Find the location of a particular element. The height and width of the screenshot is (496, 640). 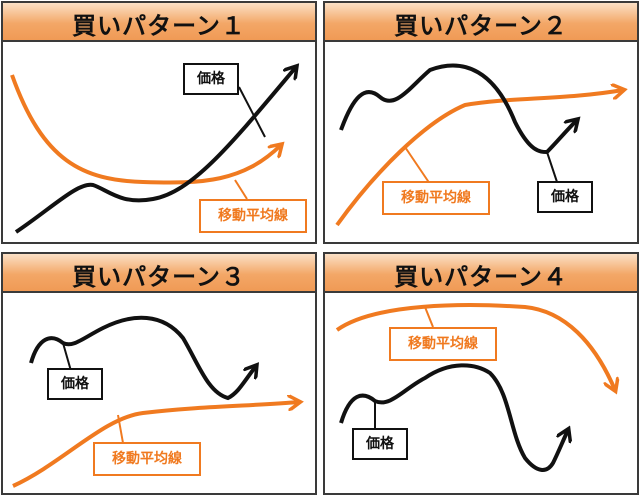

panel-header: 買いパターン１ is located at coordinates (159, 22).